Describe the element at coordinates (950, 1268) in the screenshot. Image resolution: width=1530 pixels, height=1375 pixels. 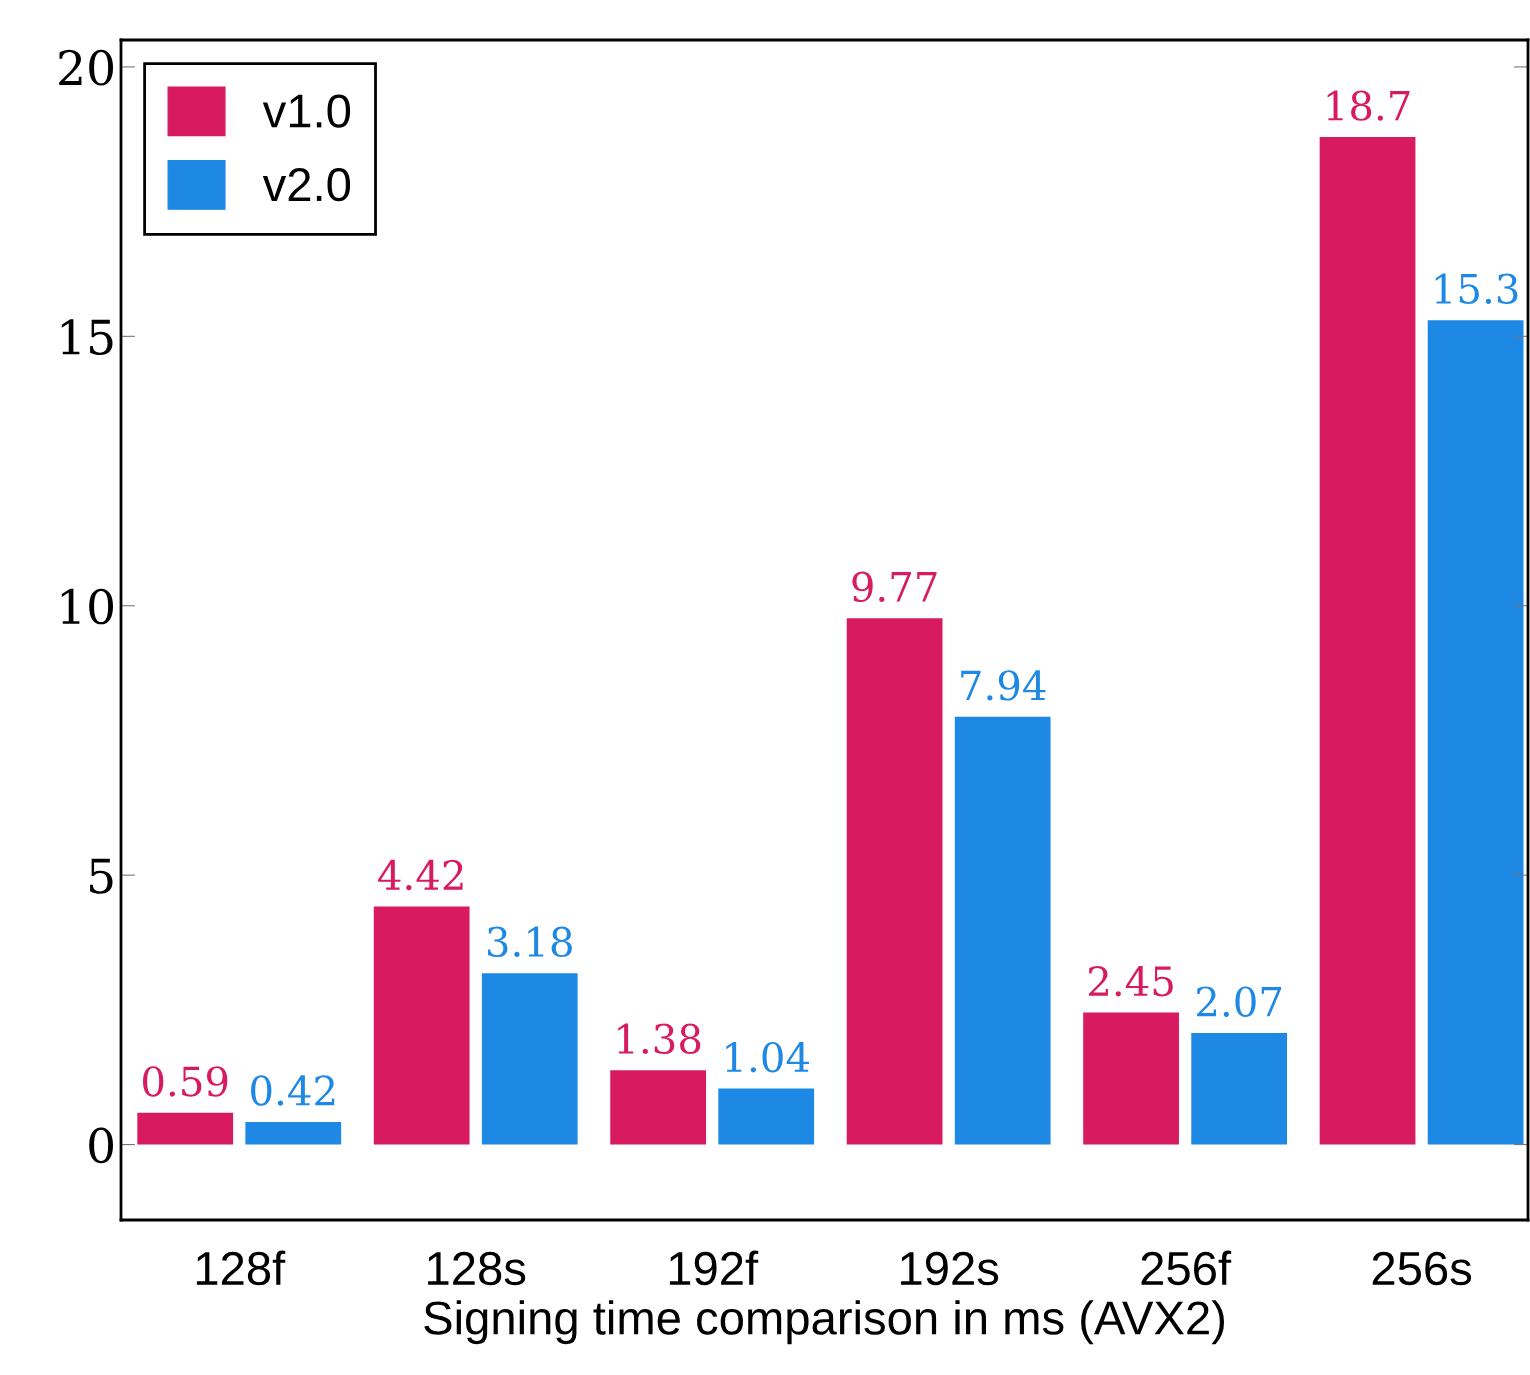
I see `x-tick-label: 192s` at that location.